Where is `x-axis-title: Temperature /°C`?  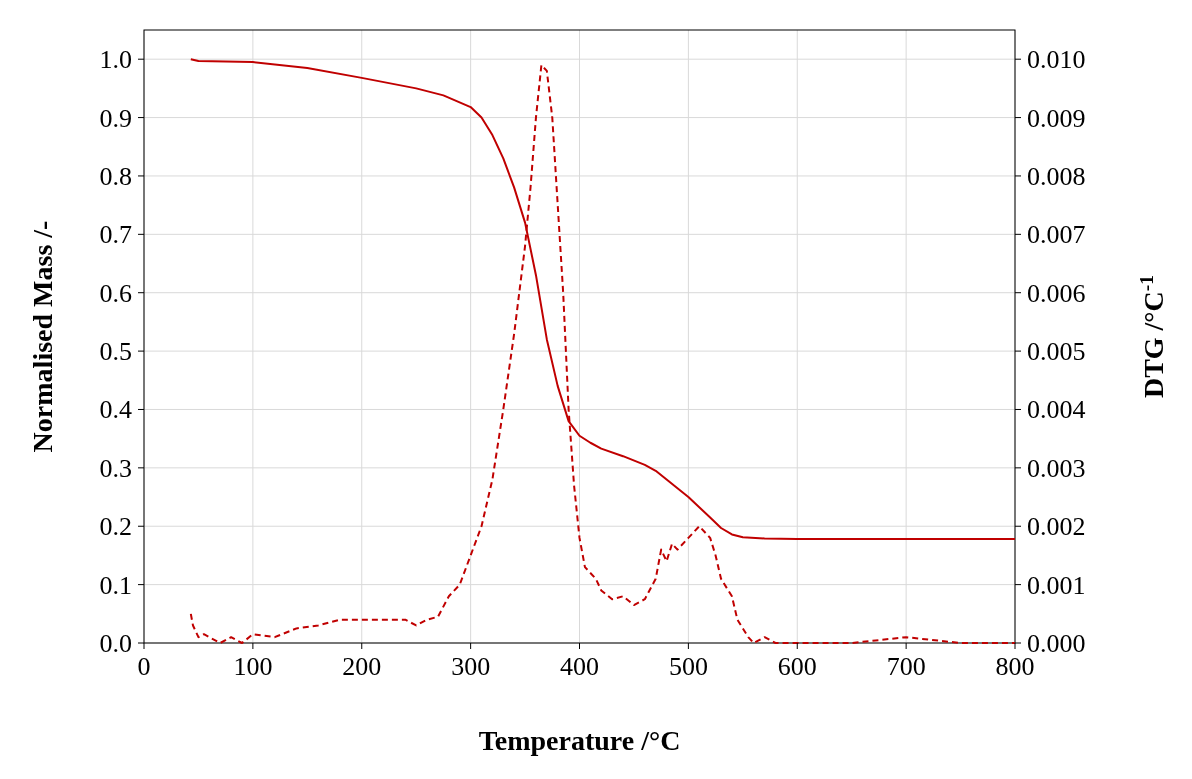
x-axis-title: Temperature /°C is located at coordinates (579, 740).